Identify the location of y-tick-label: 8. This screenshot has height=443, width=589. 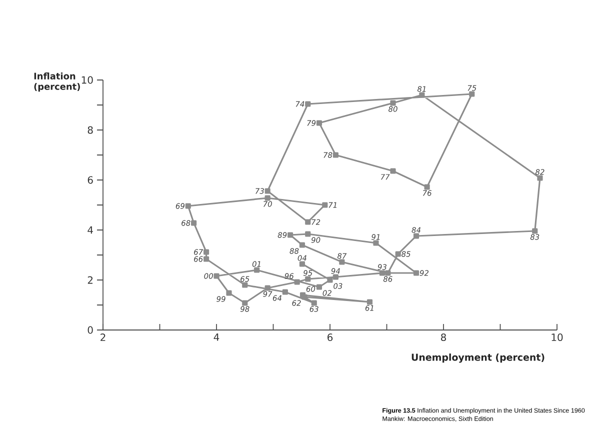
(90, 130).